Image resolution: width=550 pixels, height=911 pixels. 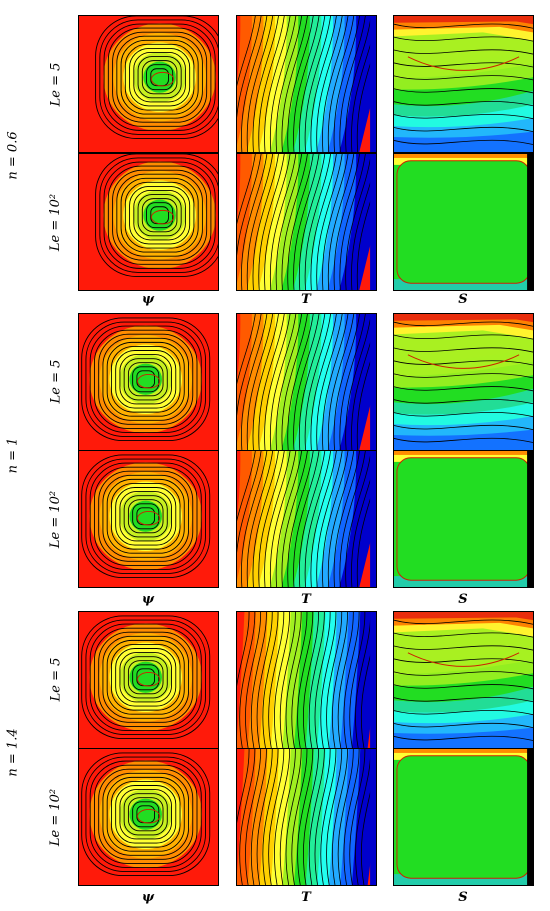 I want to click on contour-panel-g2-r0-psi, so click(x=148, y=680).